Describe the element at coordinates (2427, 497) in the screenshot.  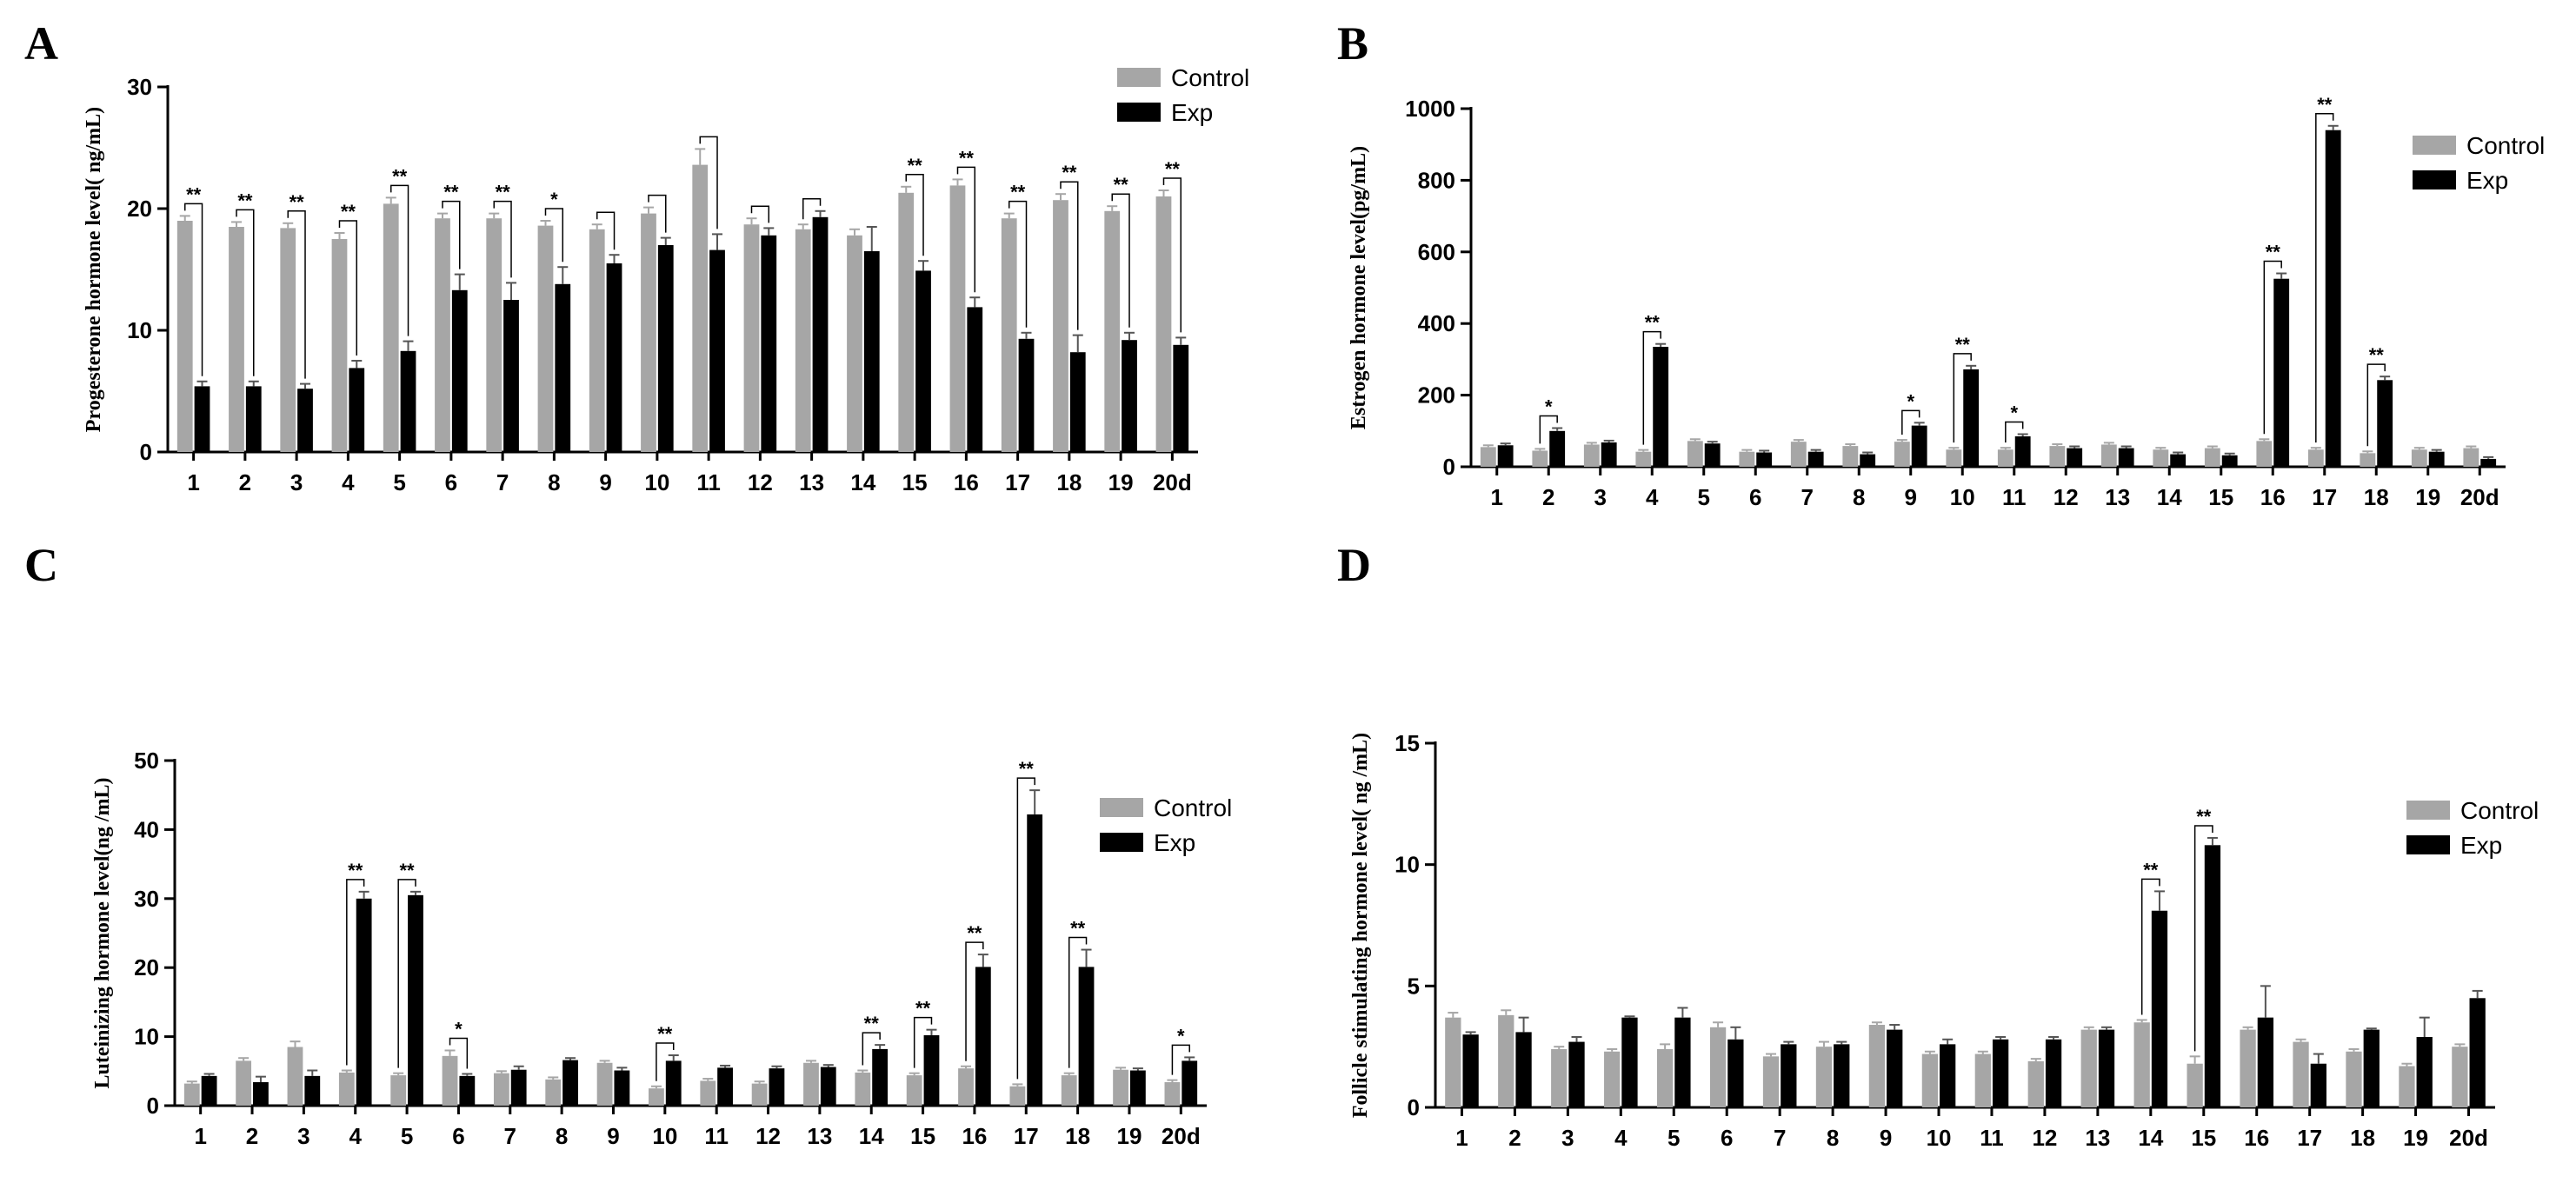
I see `x-tick-label: 19` at that location.